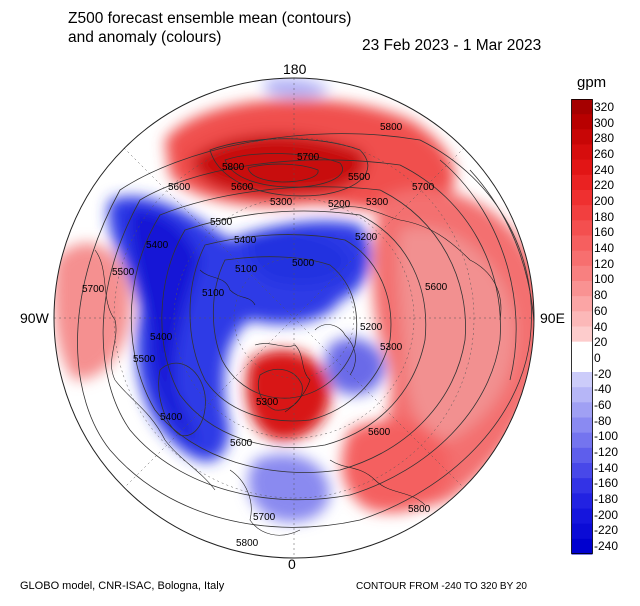 The image size is (640, 606). I want to click on anomaly-negative-arctic-core, so click(164, 327).